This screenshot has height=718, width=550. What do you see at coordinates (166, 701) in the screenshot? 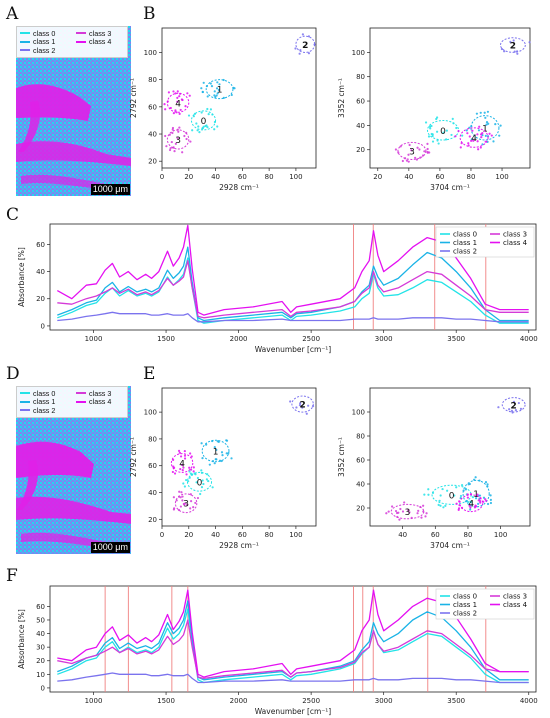
I see `x-tick-label: 1500` at bounding box center [166, 701].